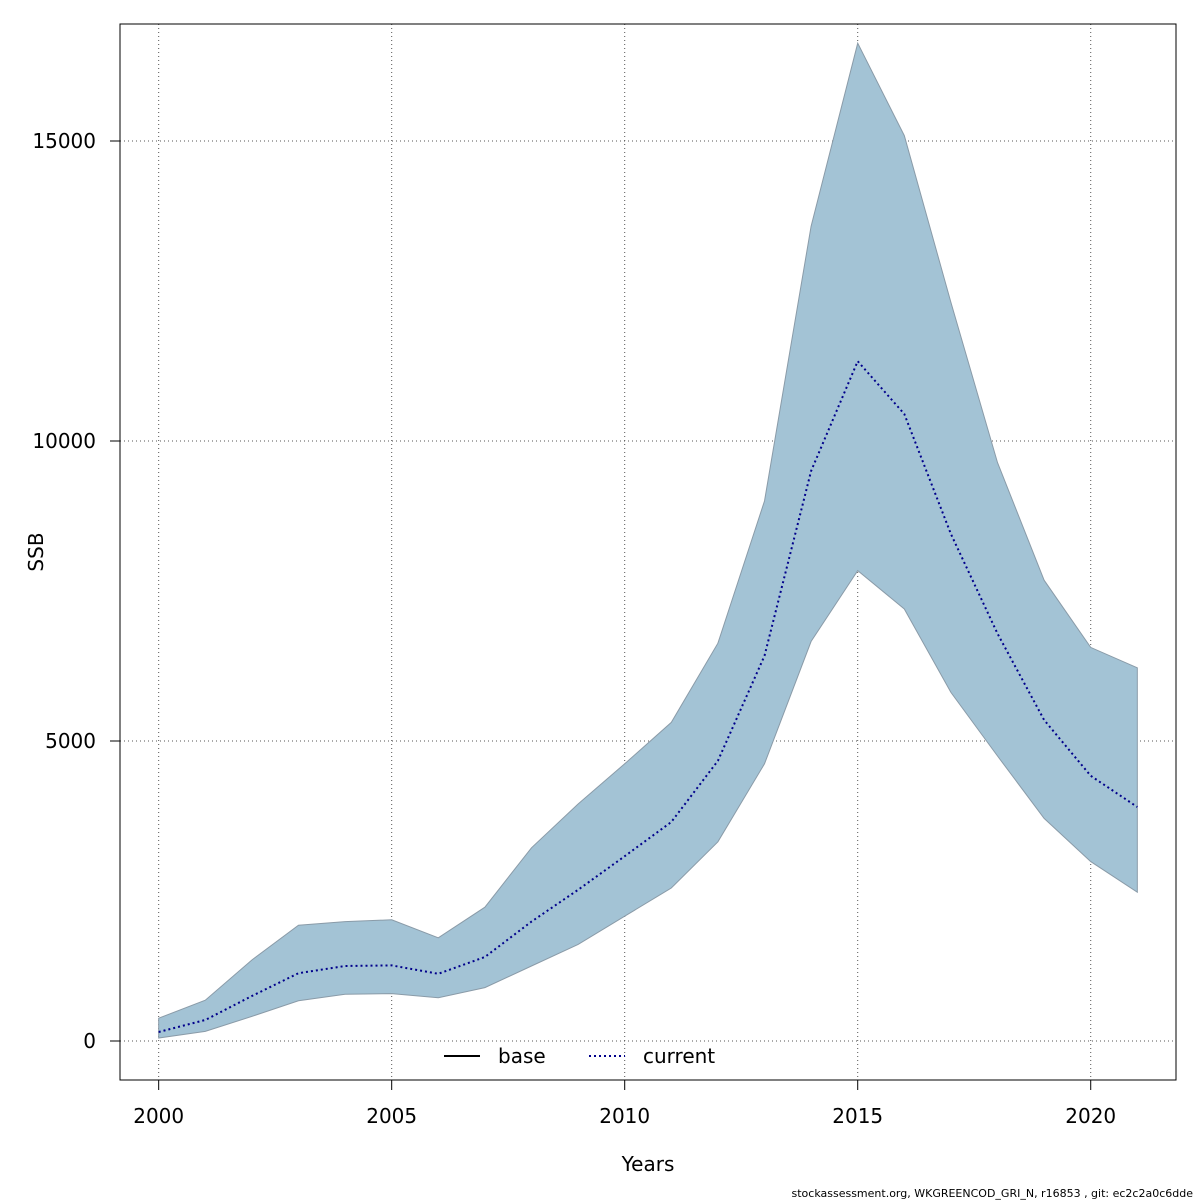 The image size is (1200, 1200). What do you see at coordinates (64, 441) in the screenshot?
I see `y-tick-label: 10000` at bounding box center [64, 441].